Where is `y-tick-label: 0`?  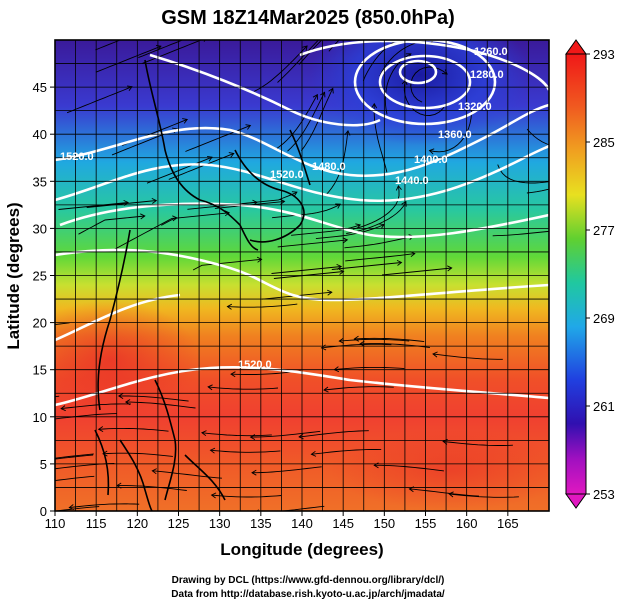
y-tick-label: 0 is located at coordinates (43, 511).